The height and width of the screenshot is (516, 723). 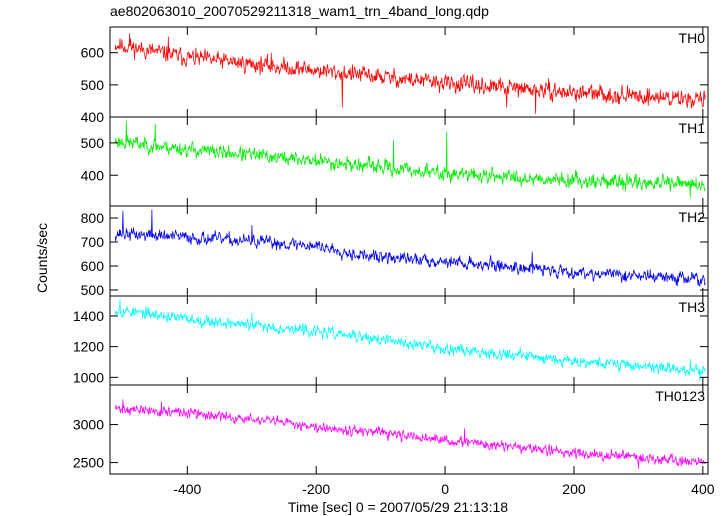 What do you see at coordinates (398, 507) in the screenshot?
I see `x-axis-label: Time [sec] 0 = 2007/05/29 21:13:18` at bounding box center [398, 507].